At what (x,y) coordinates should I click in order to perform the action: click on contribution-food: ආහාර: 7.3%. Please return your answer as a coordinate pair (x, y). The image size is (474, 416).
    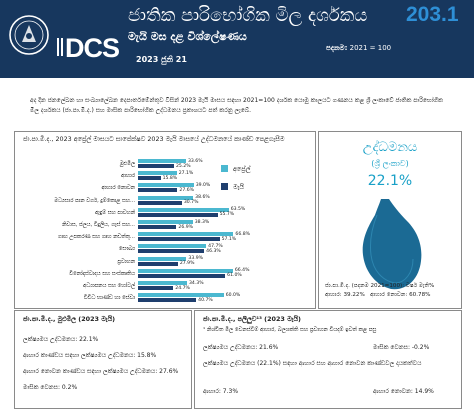
    Looking at the image, I should click on (221, 391).